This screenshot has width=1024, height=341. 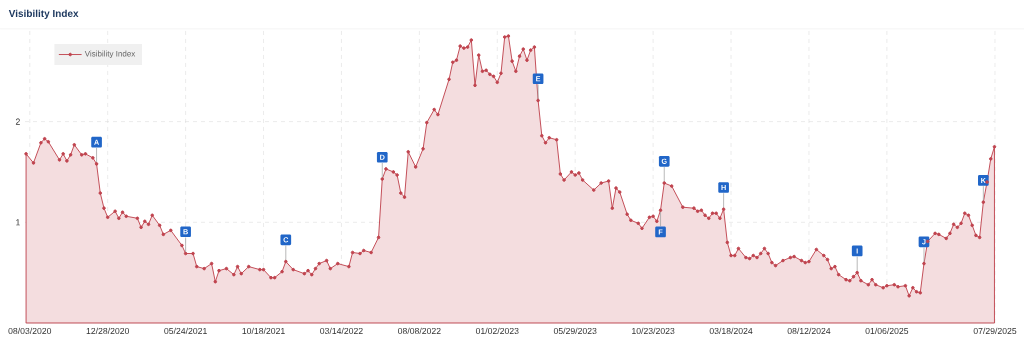 I want to click on x-tick-label: 08/03/2020, so click(x=30, y=331).